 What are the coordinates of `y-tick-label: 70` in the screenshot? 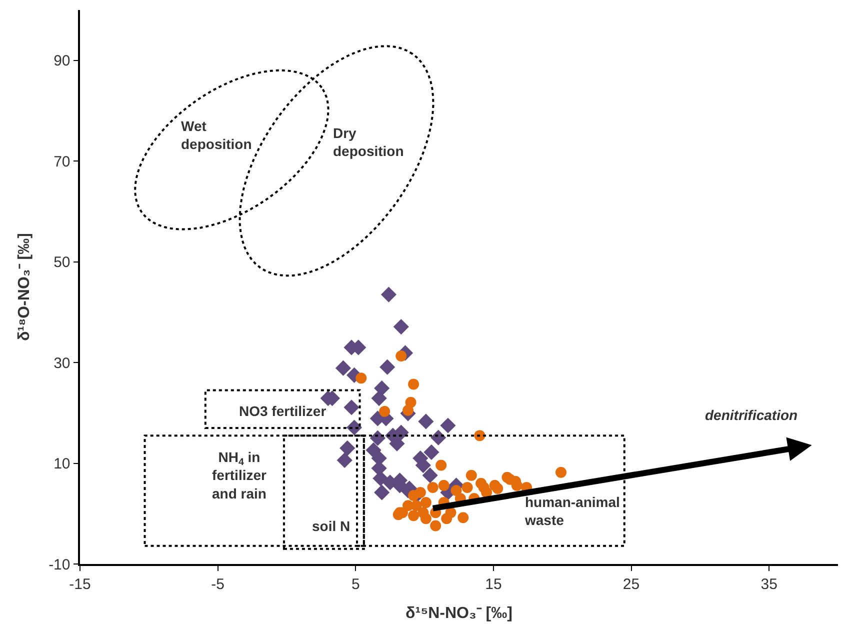 It's located at (62, 161).